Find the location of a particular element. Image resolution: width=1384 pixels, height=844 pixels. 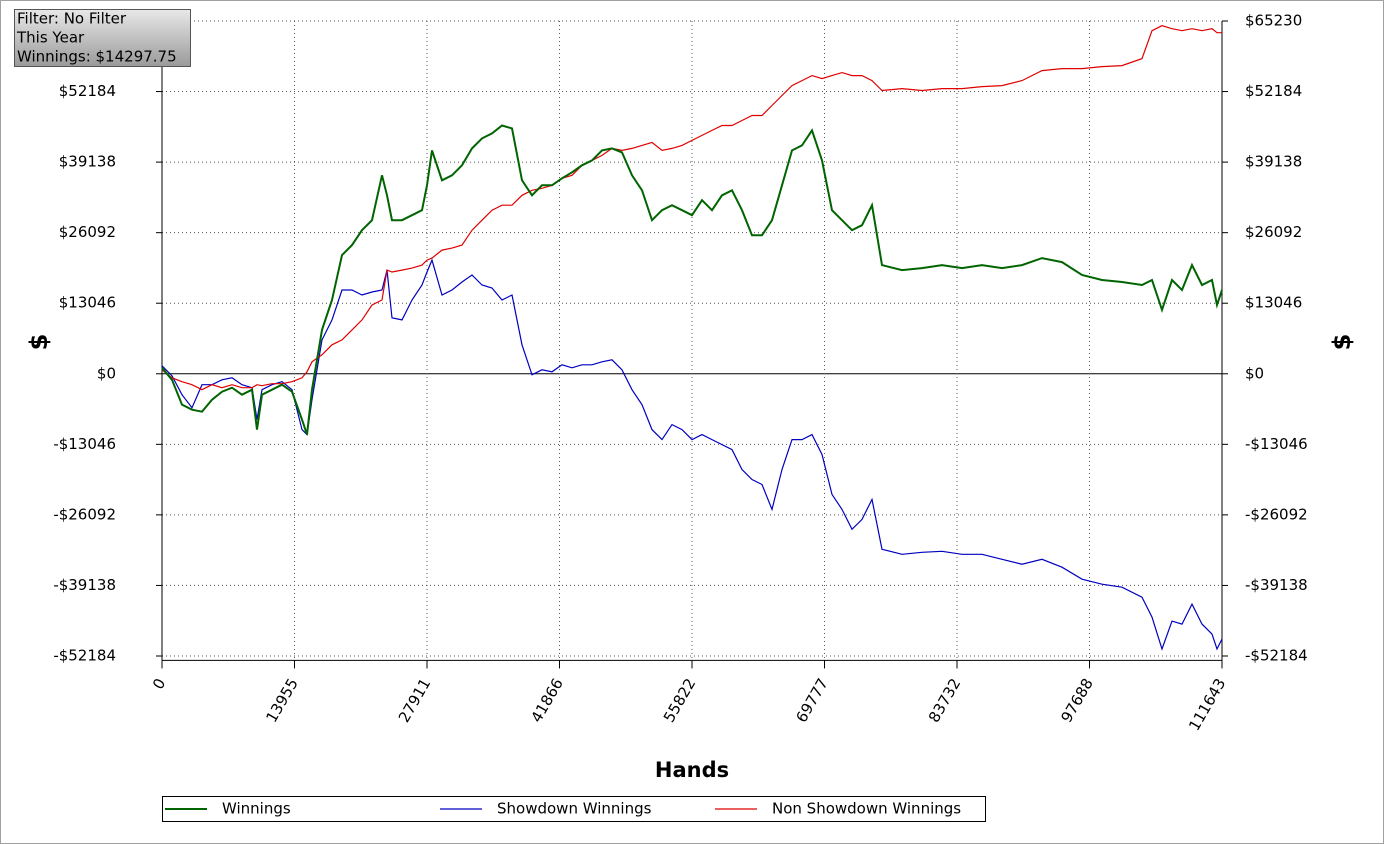

y-tick-label: $39138 is located at coordinates (87, 162).